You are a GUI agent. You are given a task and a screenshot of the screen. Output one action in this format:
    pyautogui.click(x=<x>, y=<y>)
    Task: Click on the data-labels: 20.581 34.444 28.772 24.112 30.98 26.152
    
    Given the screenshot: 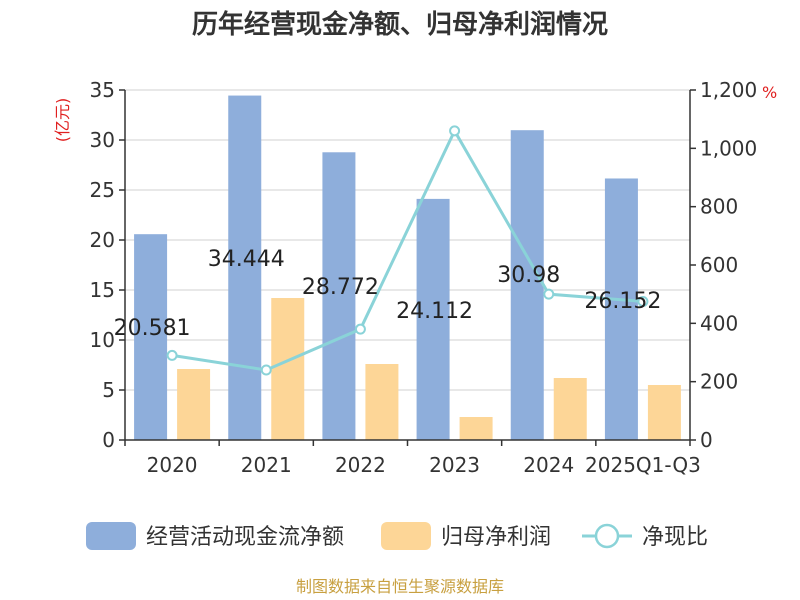 What is the action you would take?
    pyautogui.click(x=388, y=294)
    